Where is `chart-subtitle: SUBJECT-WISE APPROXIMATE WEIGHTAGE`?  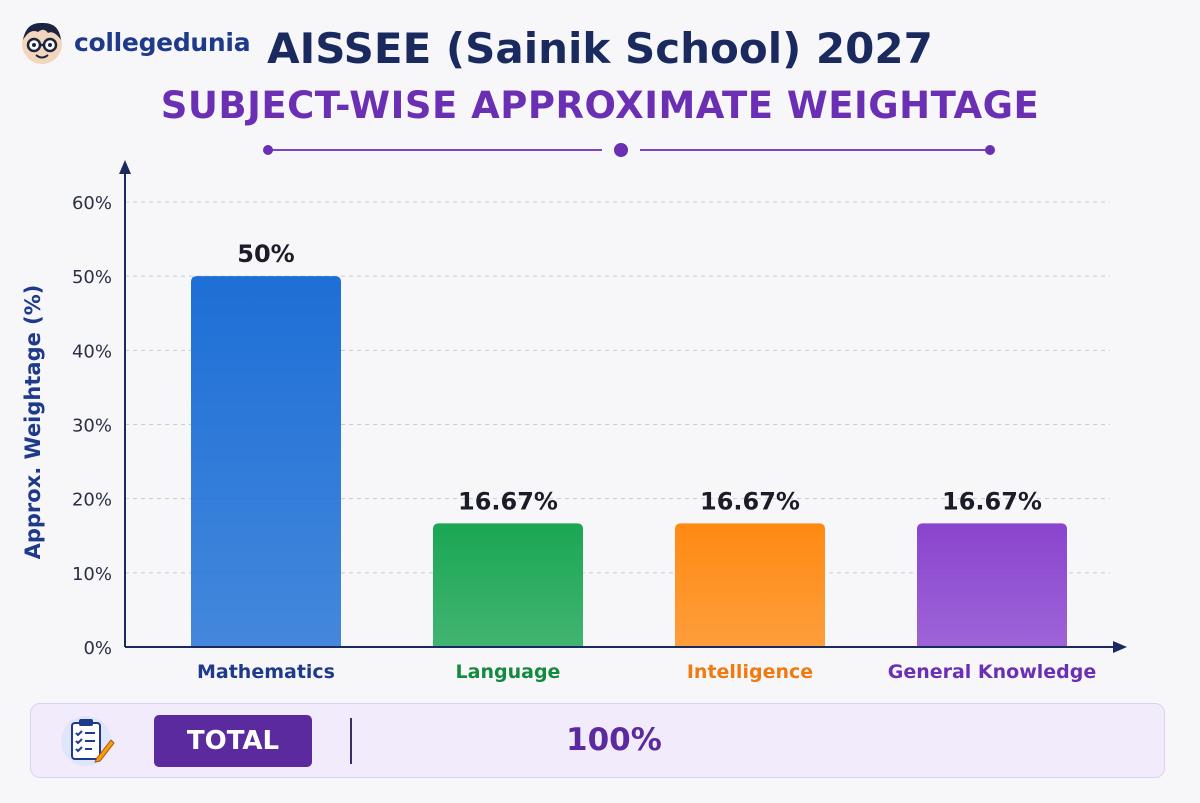 chart-subtitle: SUBJECT-WISE APPROXIMATE WEIGHTAGE is located at coordinates (600, 105).